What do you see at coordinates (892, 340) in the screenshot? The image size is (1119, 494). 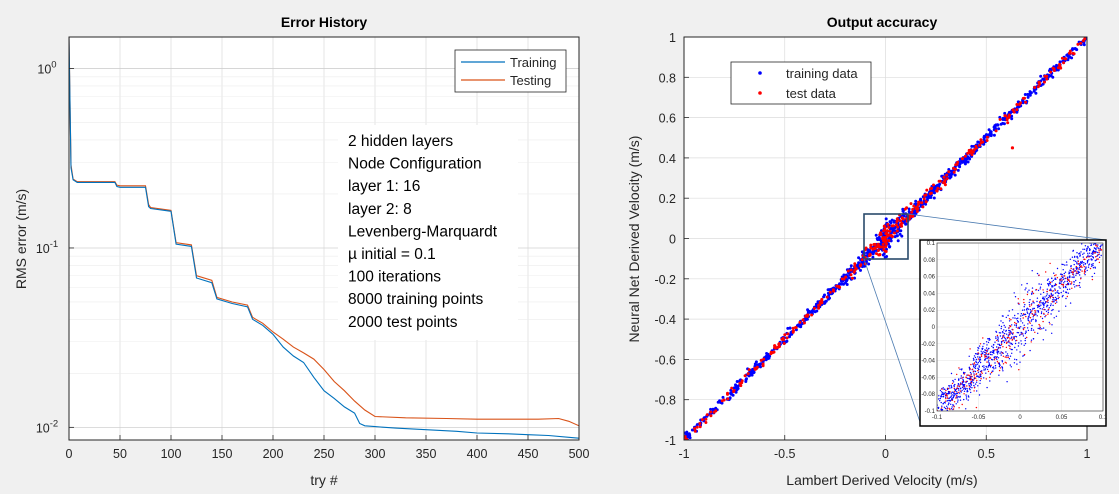 I see `zoom-connector-bottom` at bounding box center [892, 340].